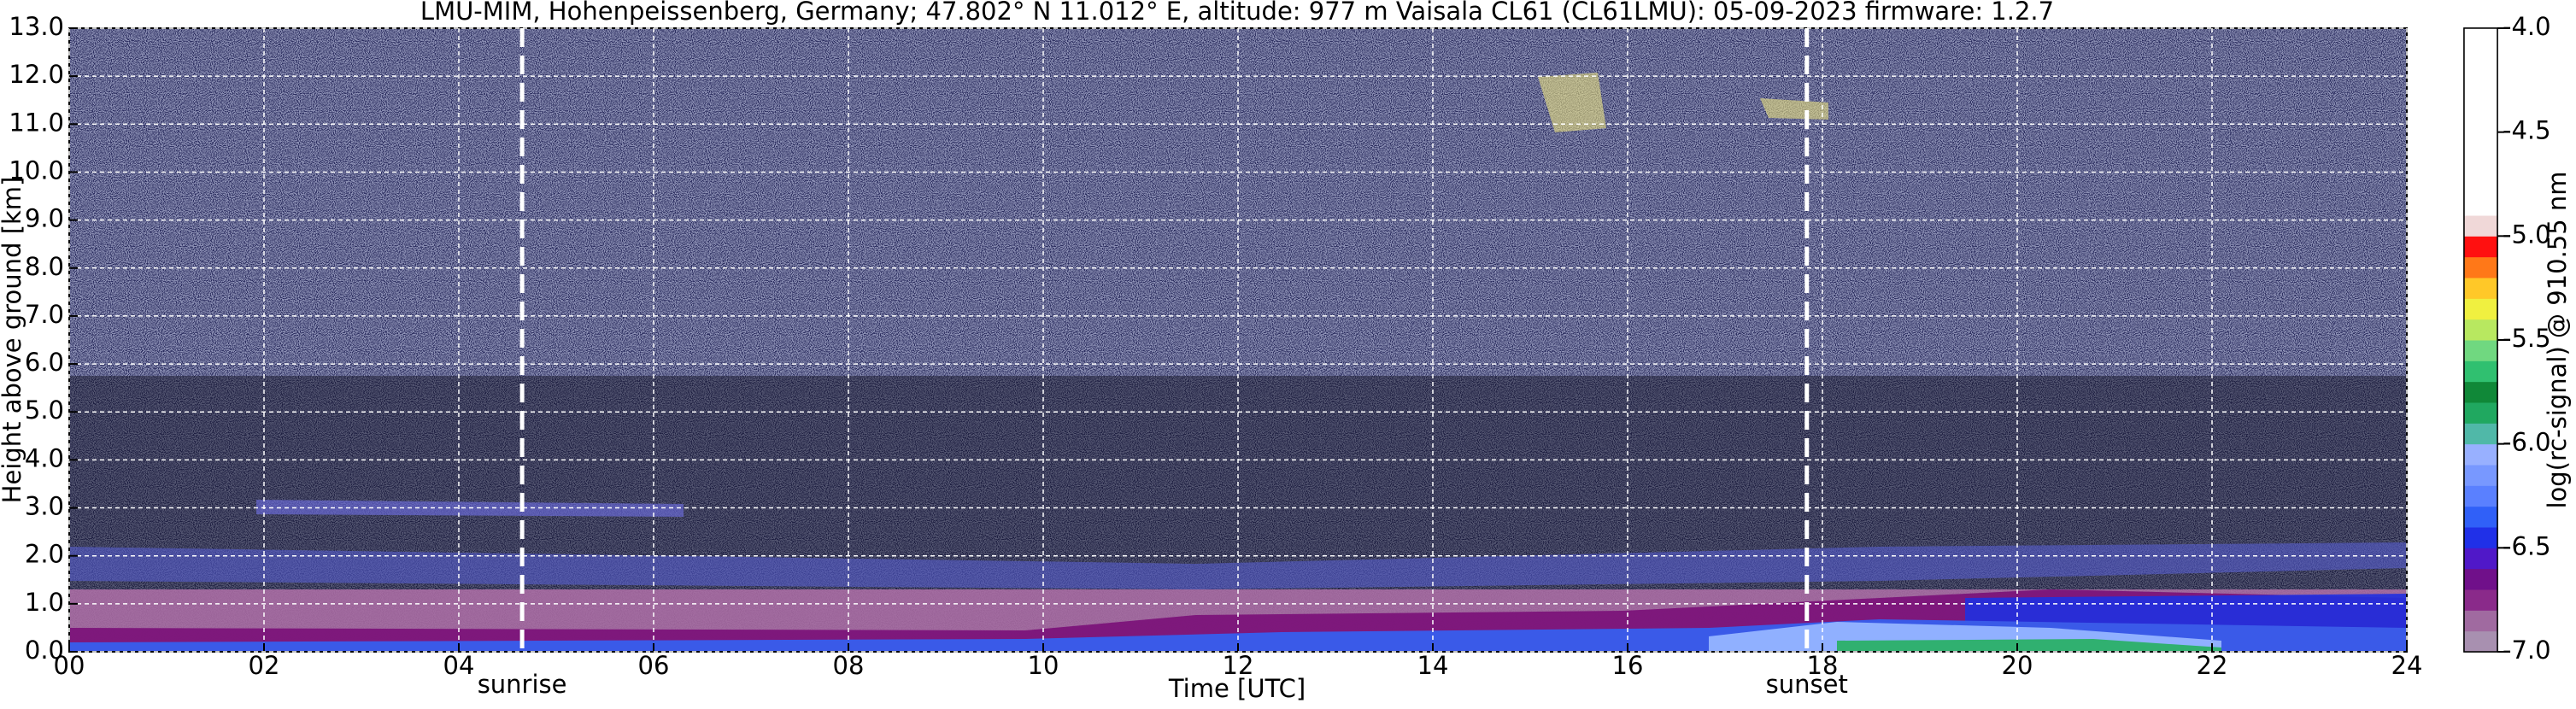  I want to click on colorbar-tick-label: -4.0, so click(2527, 26).